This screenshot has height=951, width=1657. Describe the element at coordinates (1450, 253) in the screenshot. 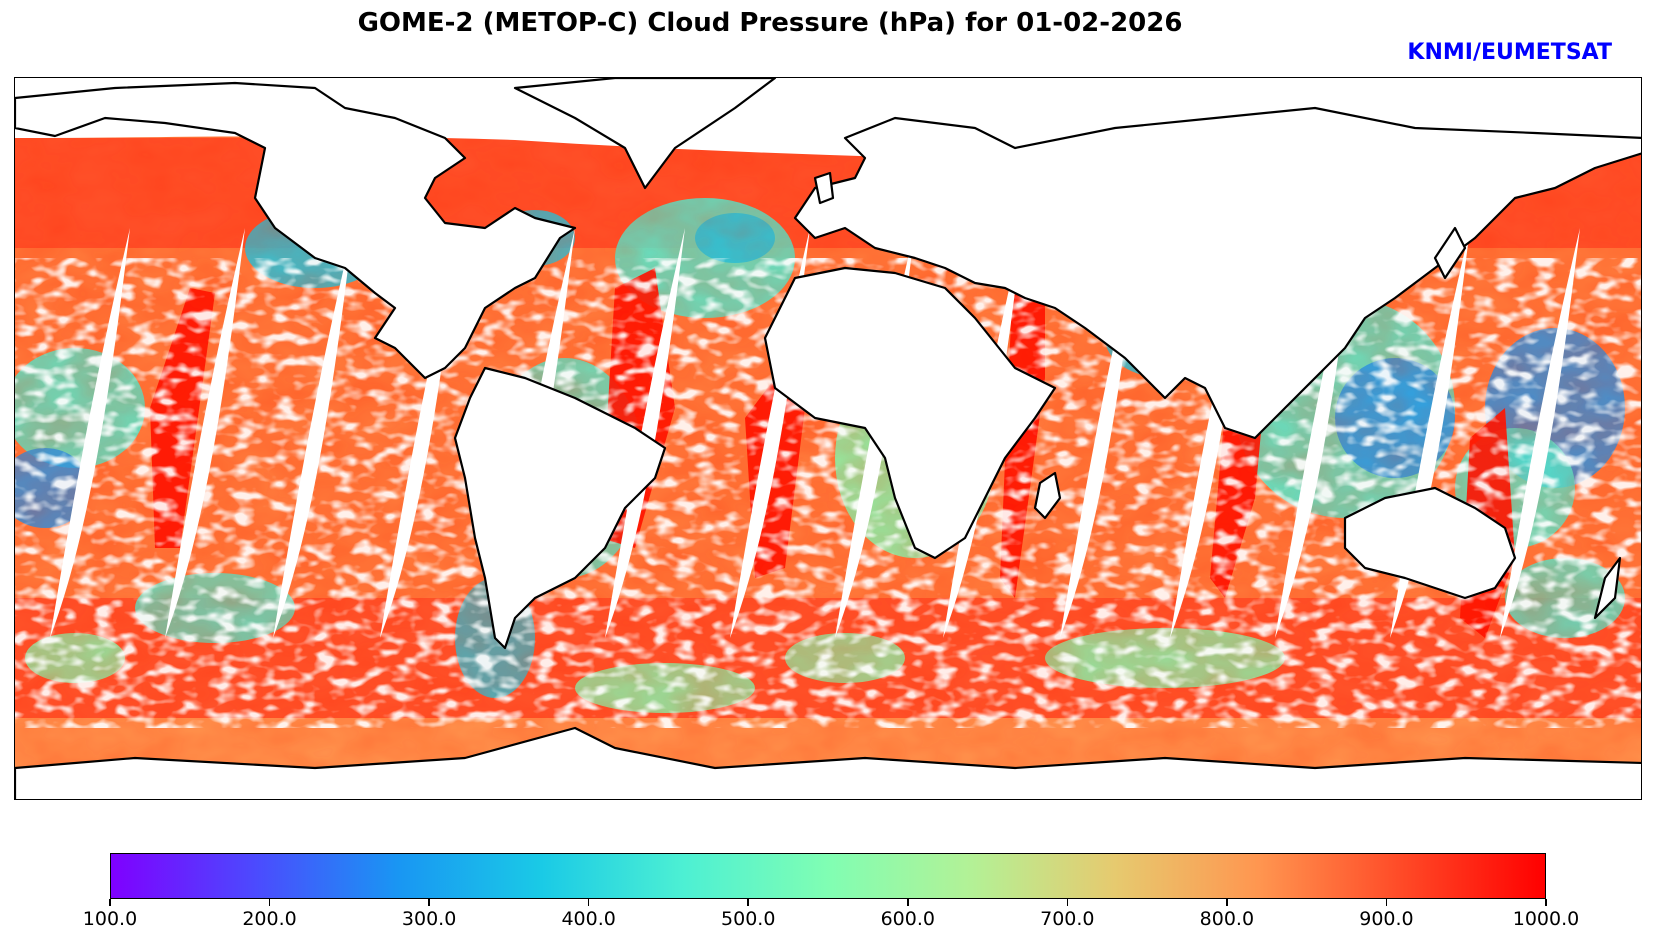

I see `japan` at that location.